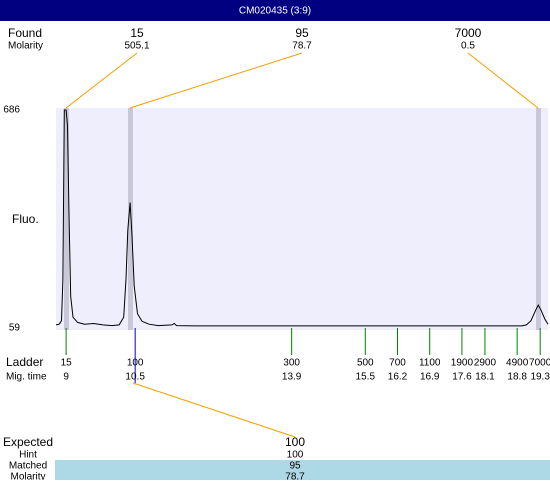  I want to click on title: CM020435 (3:9), so click(275, 11).